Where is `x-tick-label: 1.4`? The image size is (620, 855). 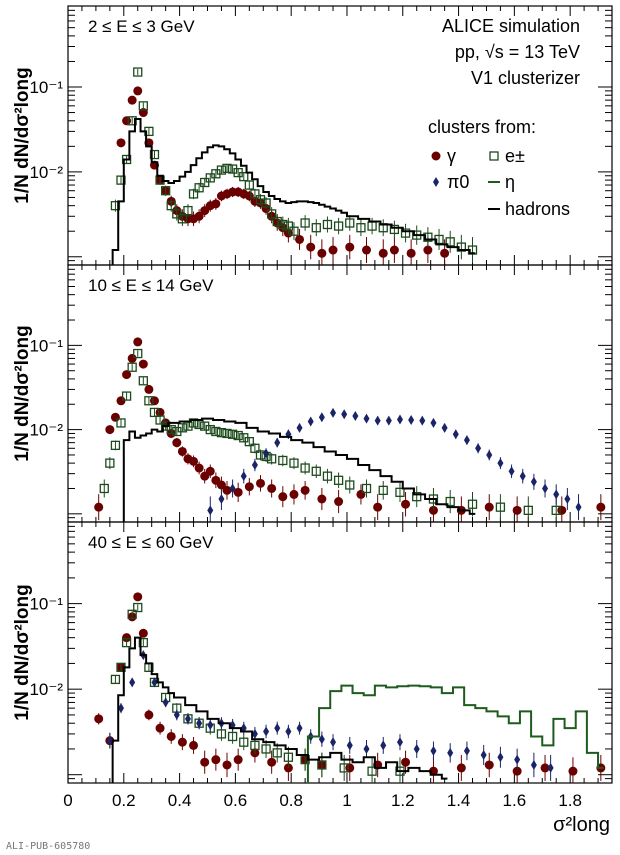
x-tick-label: 1.4 is located at coordinates (459, 800).